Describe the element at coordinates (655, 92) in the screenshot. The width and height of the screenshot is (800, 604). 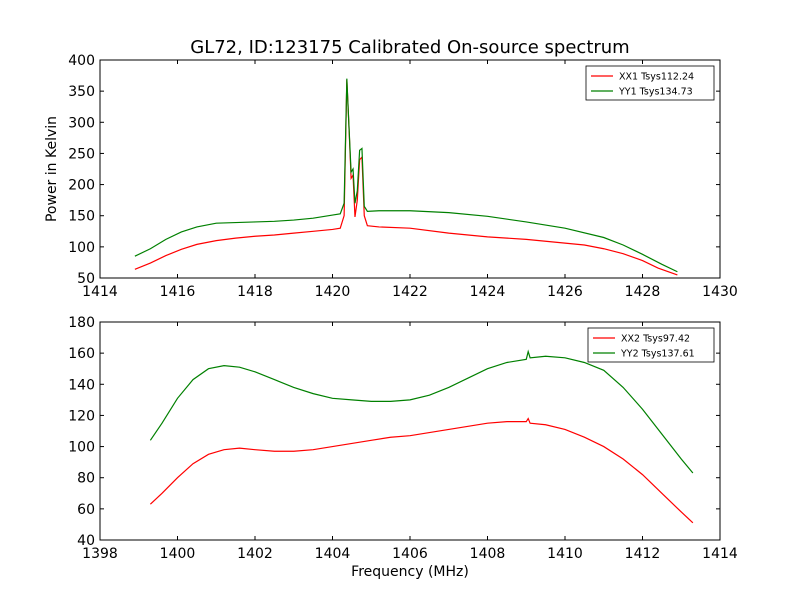
I see `legend-label: YY1 Tsys134.73` at that location.